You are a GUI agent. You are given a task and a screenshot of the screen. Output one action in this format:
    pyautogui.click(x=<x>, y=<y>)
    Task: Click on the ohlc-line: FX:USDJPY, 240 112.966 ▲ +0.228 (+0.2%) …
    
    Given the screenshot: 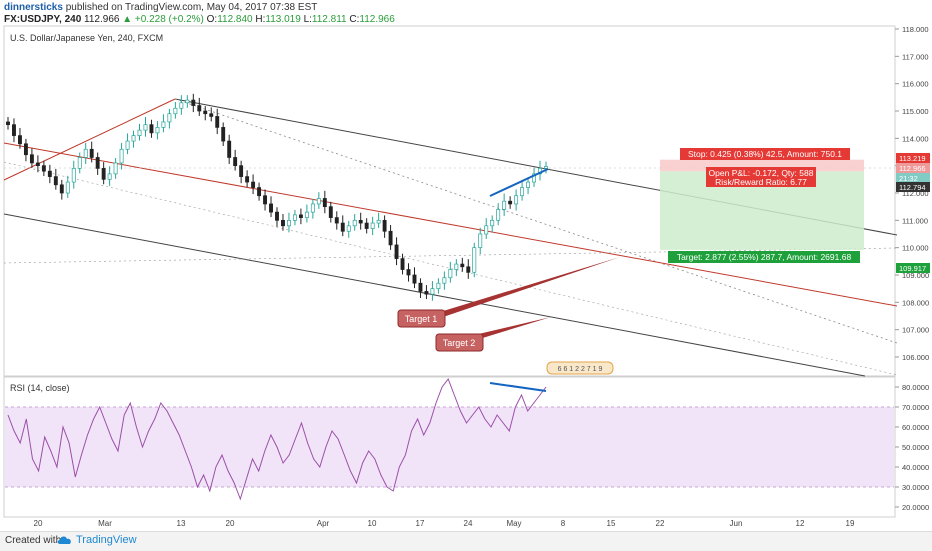 What is the action you would take?
    pyautogui.click(x=199, y=19)
    